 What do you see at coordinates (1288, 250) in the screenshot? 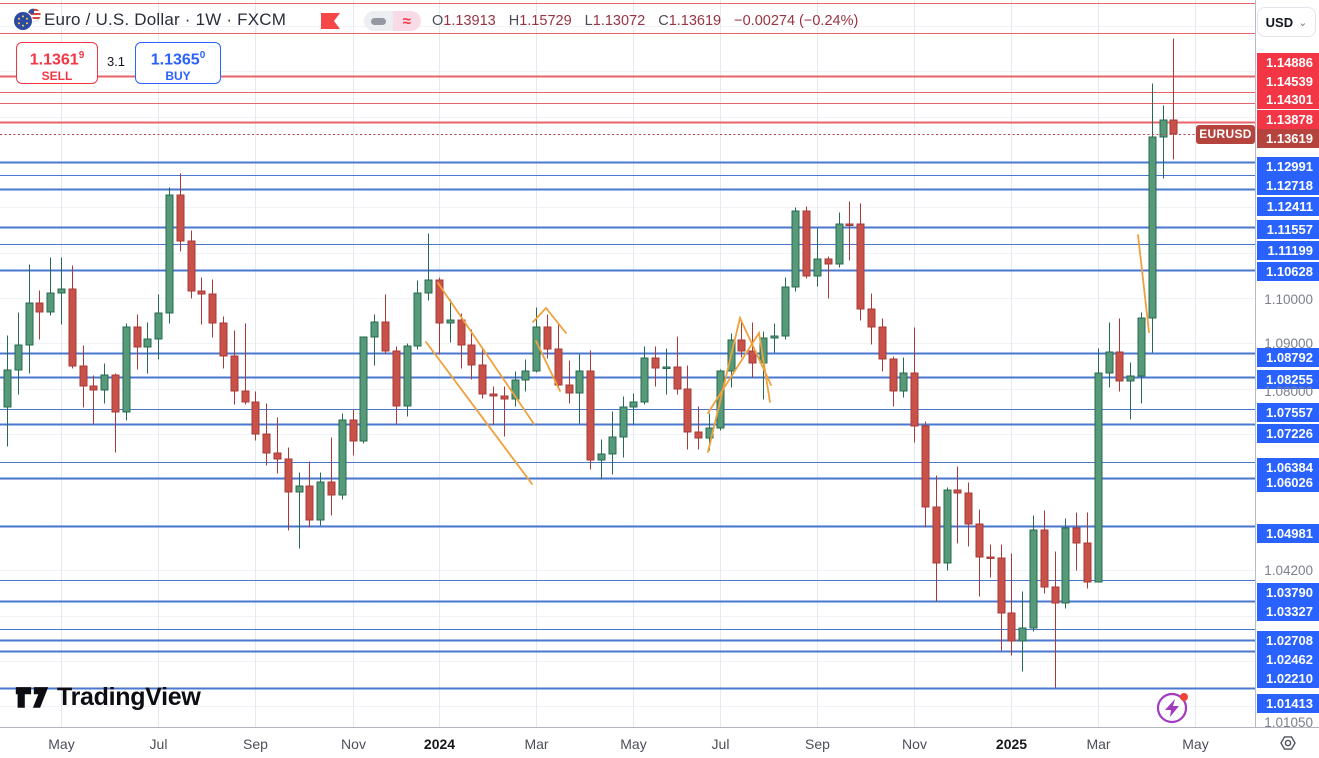
I see `price-scale-label: 1.11199` at bounding box center [1288, 250].